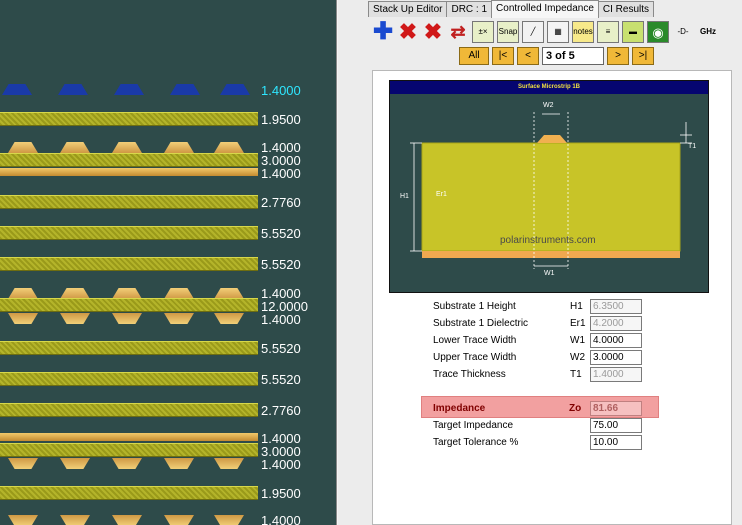 The image size is (742, 525). Describe the element at coordinates (616, 374) in the screenshot. I see `t1-field: 1.4000` at that location.